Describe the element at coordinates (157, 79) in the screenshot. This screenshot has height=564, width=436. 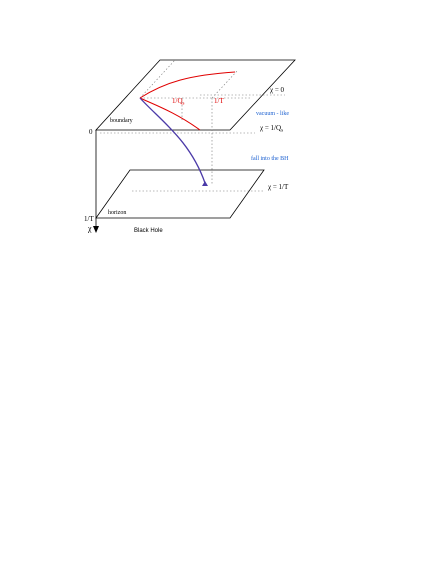
I see `projection-left` at that location.